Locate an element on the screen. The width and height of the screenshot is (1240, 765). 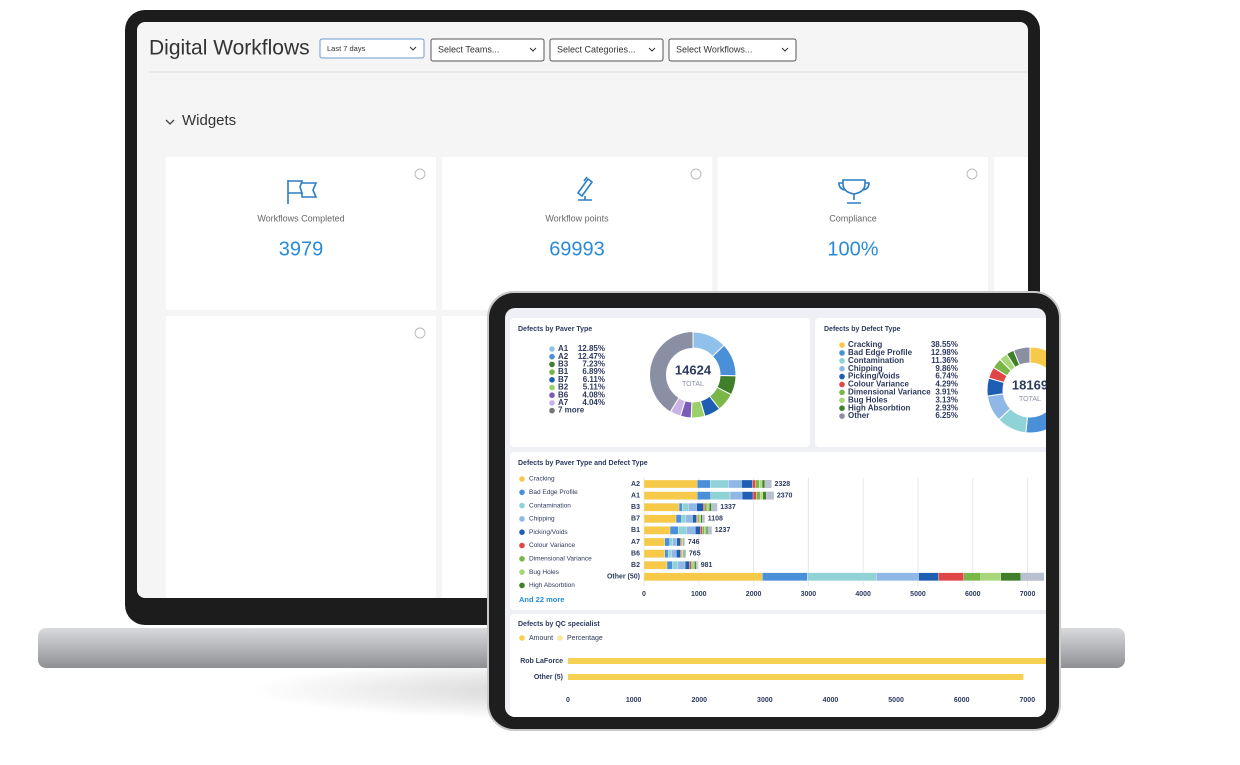
x-tick-label: 6000 is located at coordinates (973, 594).